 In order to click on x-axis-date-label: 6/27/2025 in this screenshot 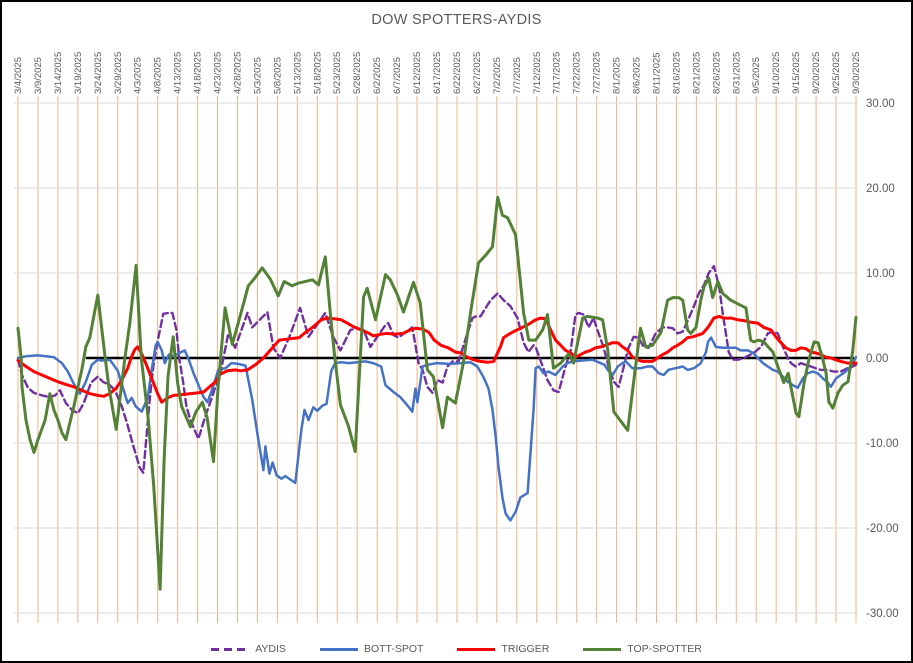, I will do `click(477, 73)`.